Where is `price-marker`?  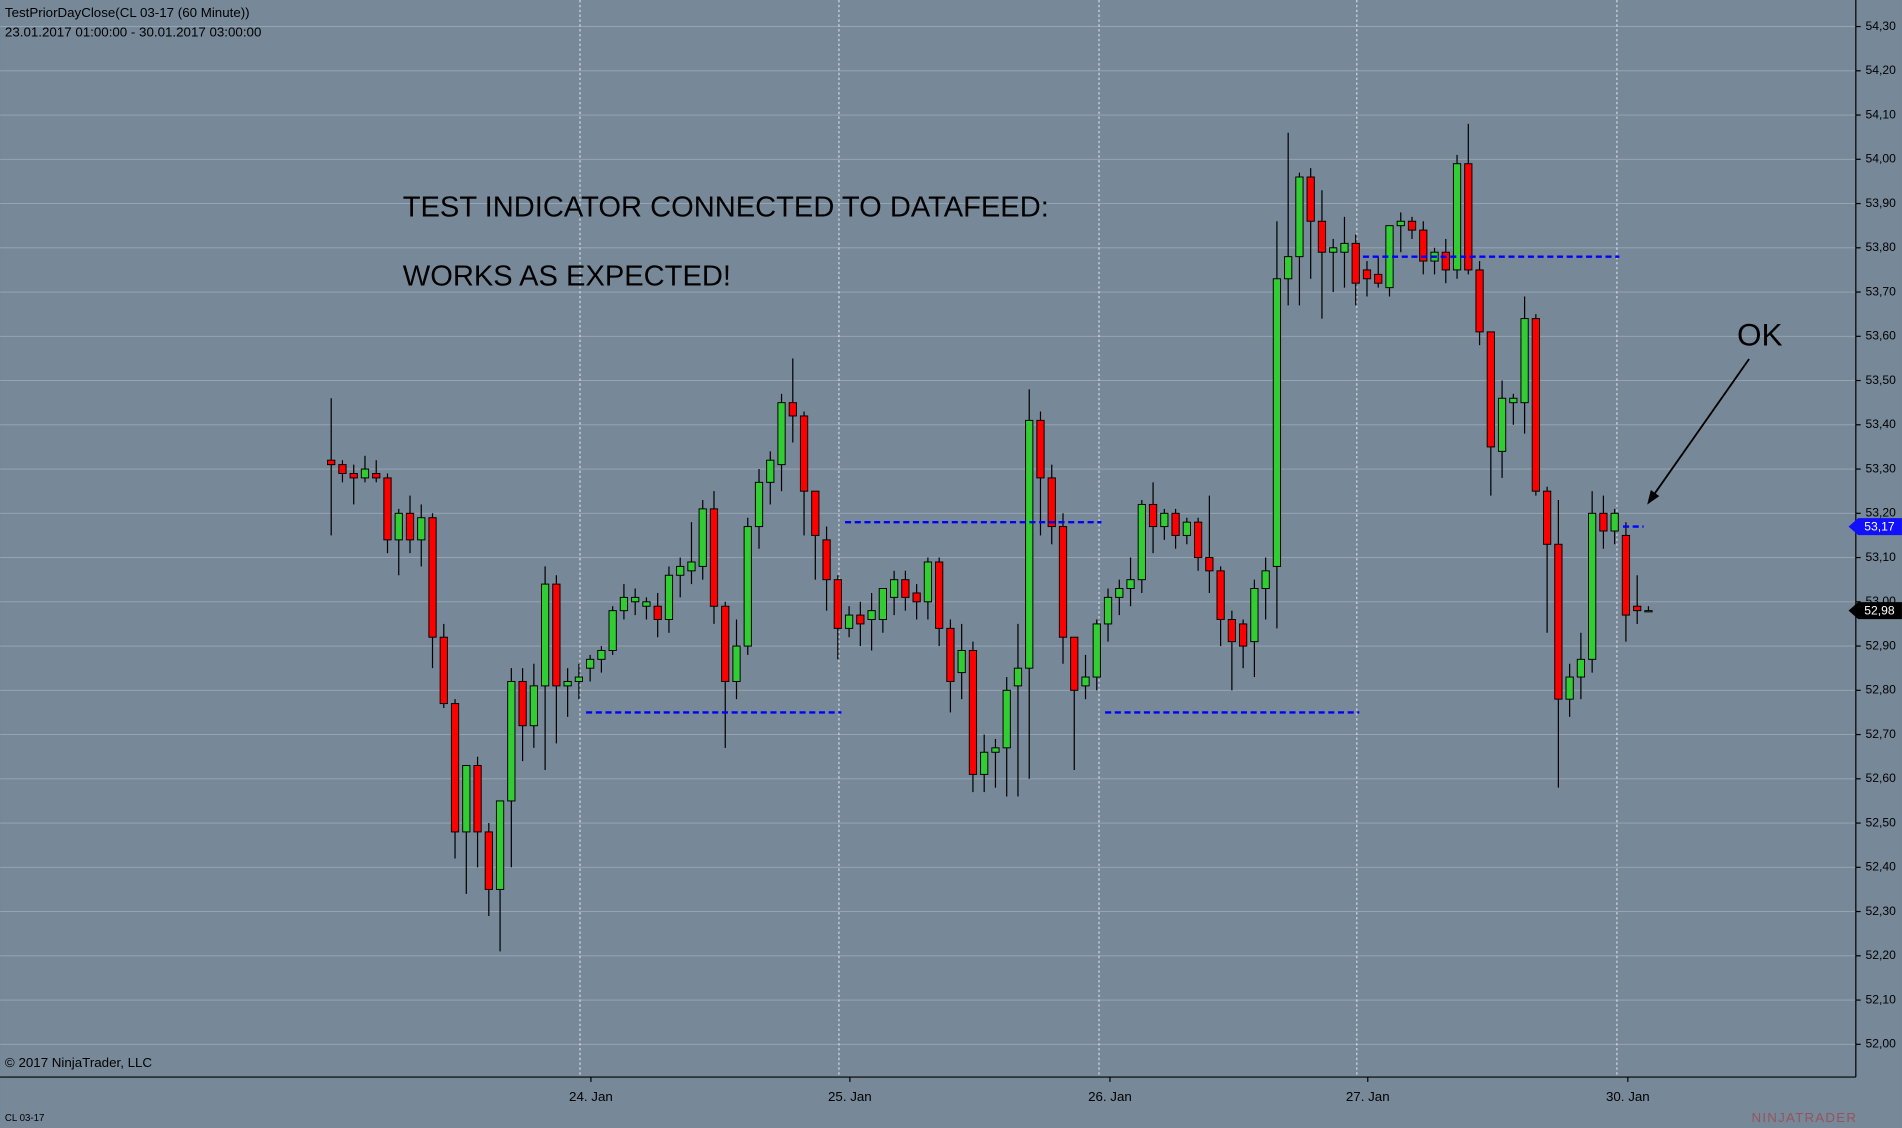
price-marker is located at coordinates (1875, 611).